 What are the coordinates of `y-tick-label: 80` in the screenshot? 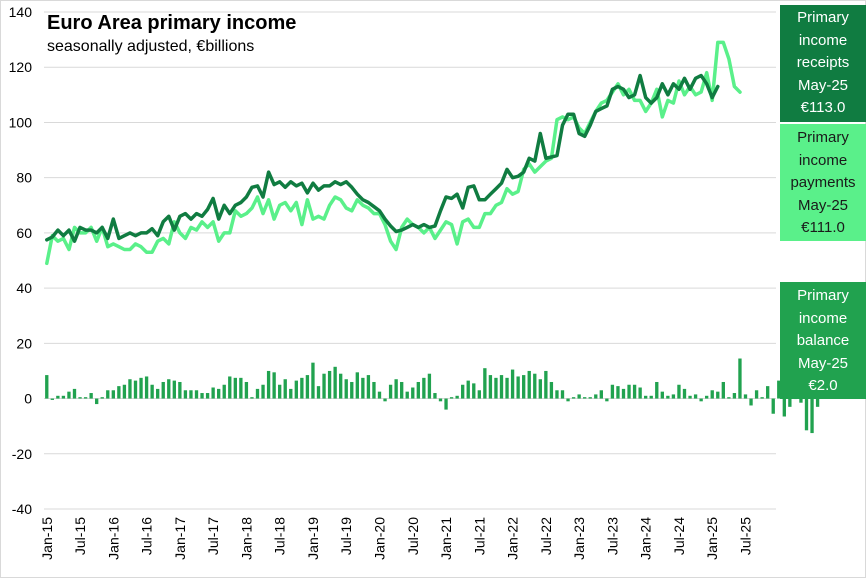 It's located at (24, 178).